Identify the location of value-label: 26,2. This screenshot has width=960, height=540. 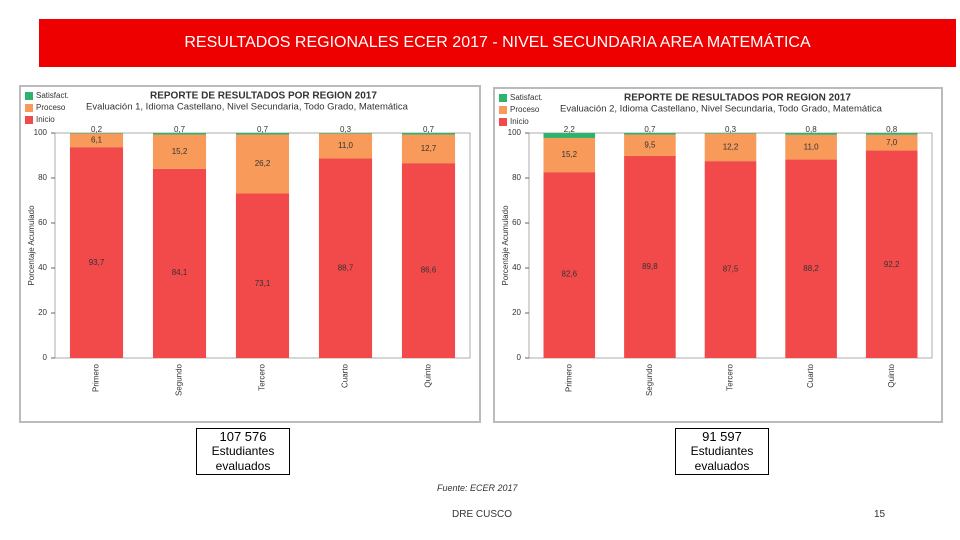
(263, 163).